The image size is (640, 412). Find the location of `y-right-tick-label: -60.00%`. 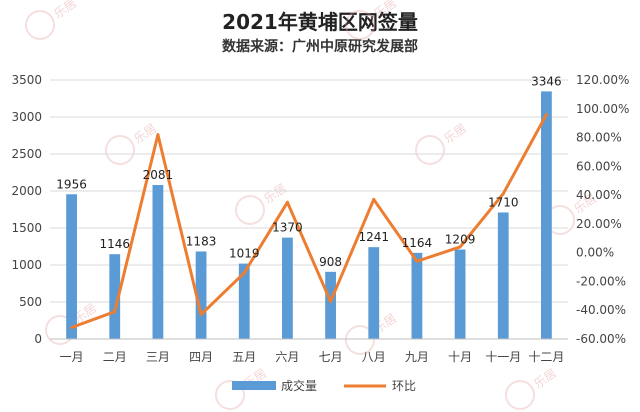

y-right-tick-label: -60.00% is located at coordinates (601, 339).